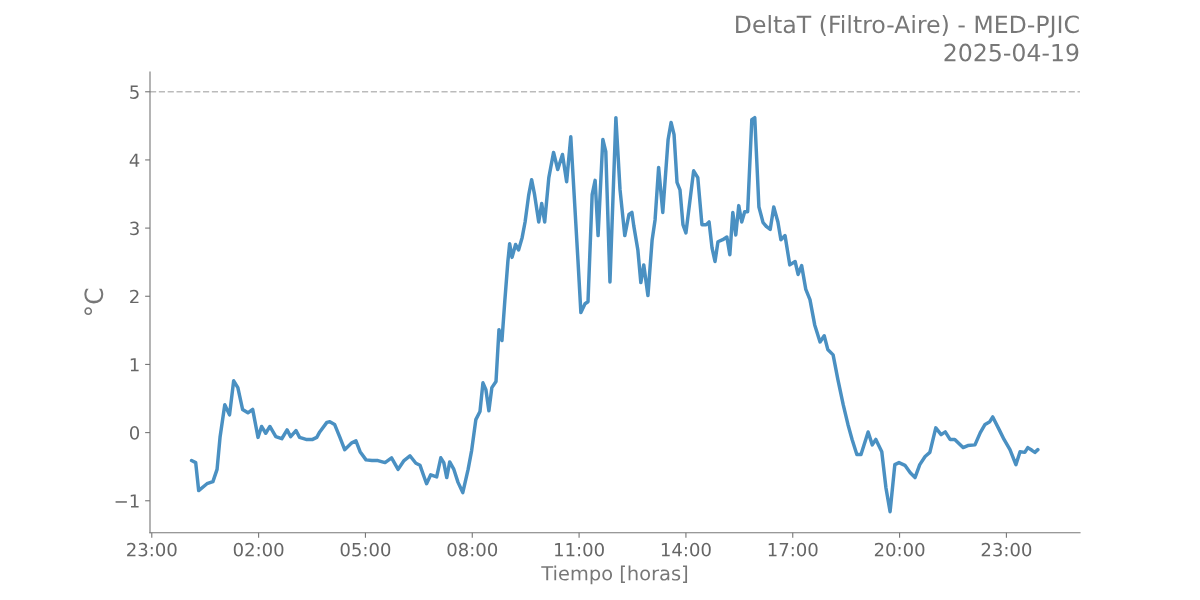  Describe the element at coordinates (127, 501) in the screenshot. I see `y-tick-label: −1` at that location.